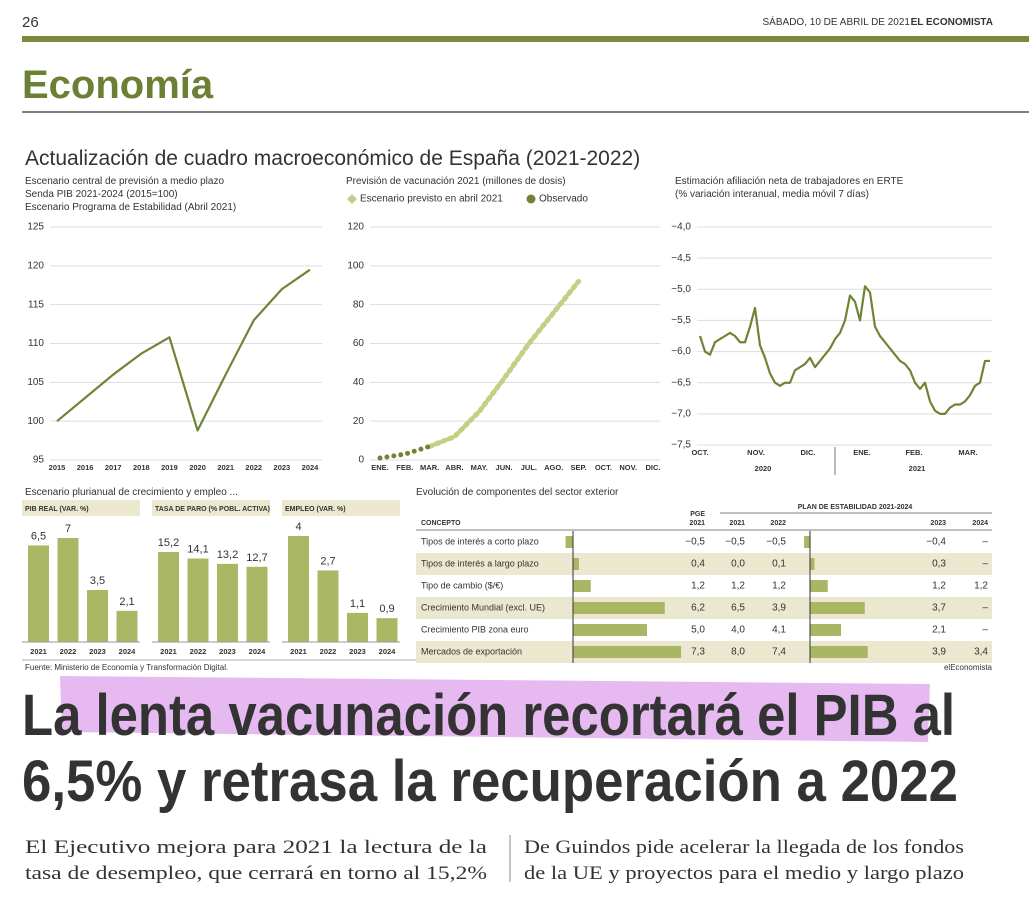 The height and width of the screenshot is (905, 1029). What do you see at coordinates (681, 445) in the screenshot?
I see `y-tick-label: −7,5` at bounding box center [681, 445].